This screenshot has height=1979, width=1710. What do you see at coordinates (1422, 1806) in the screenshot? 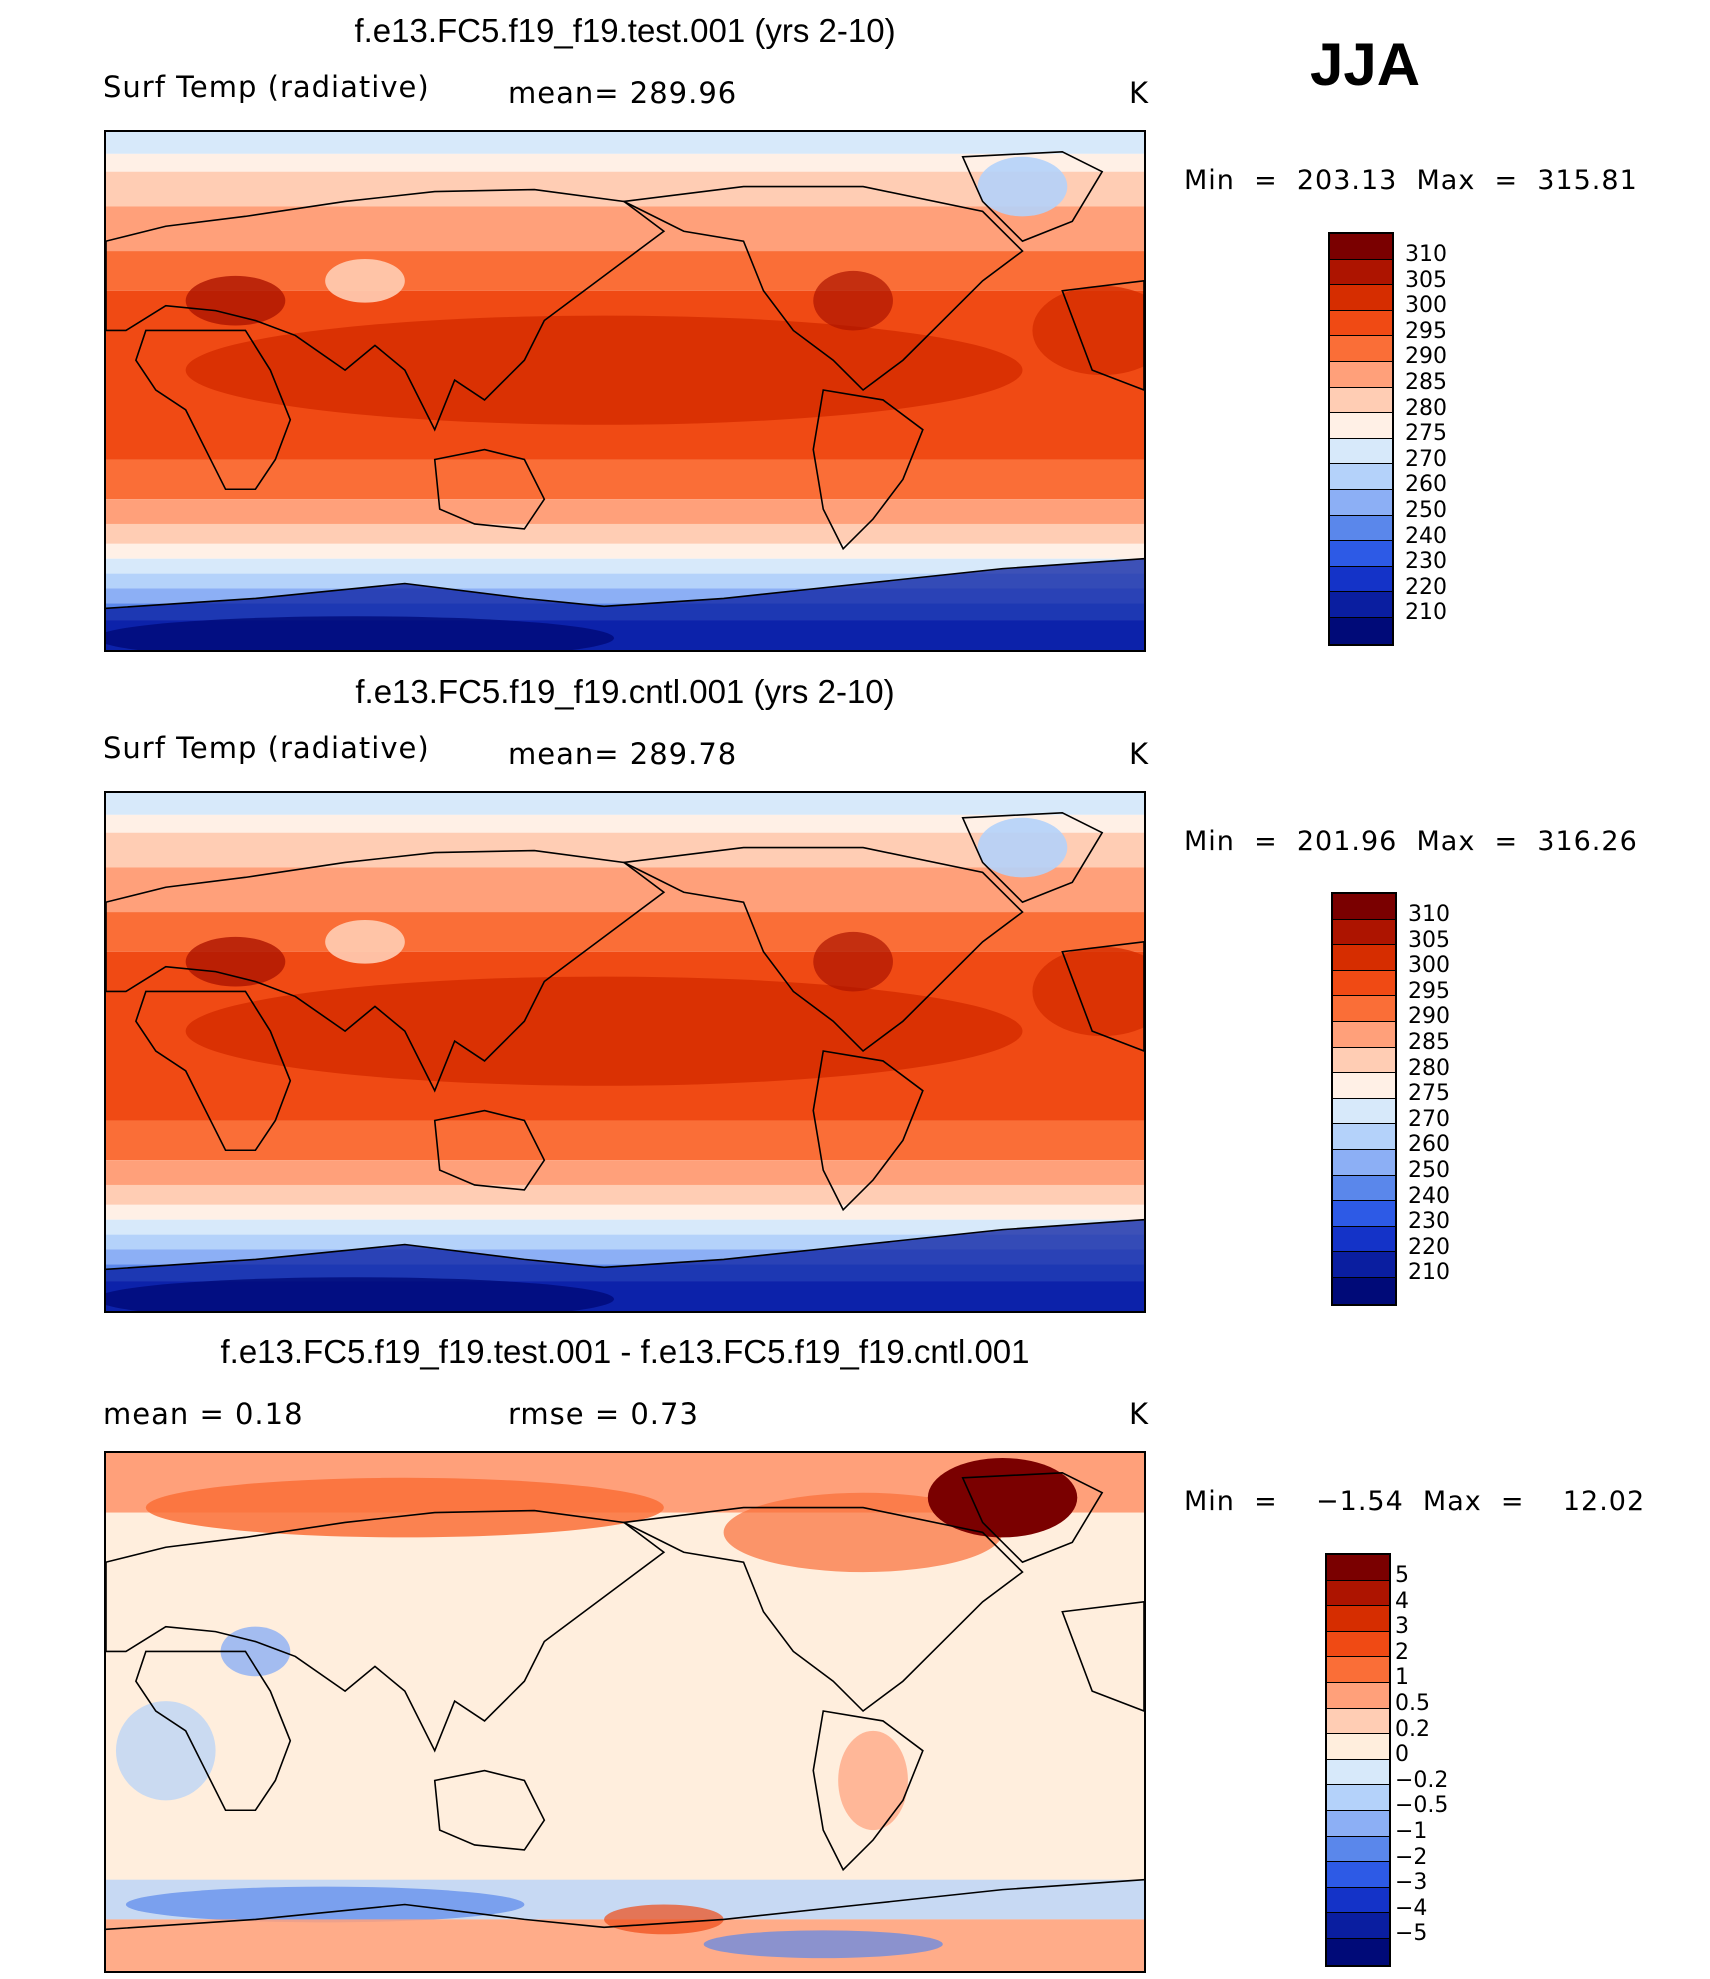
I see `colorbar-tick-label: −0.5` at bounding box center [1422, 1806].